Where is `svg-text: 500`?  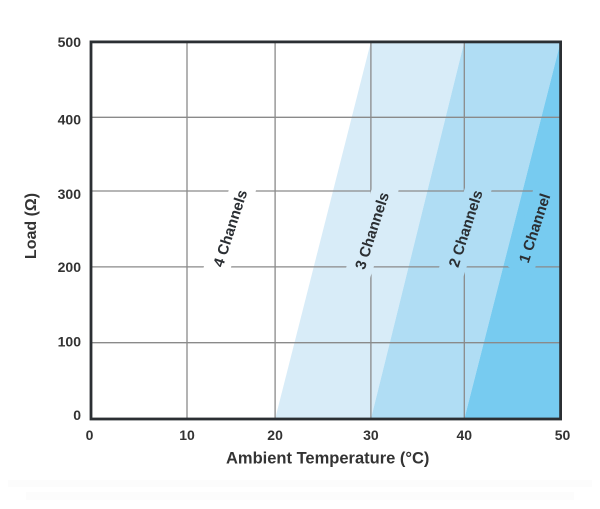
svg-text: 500 is located at coordinates (70, 42).